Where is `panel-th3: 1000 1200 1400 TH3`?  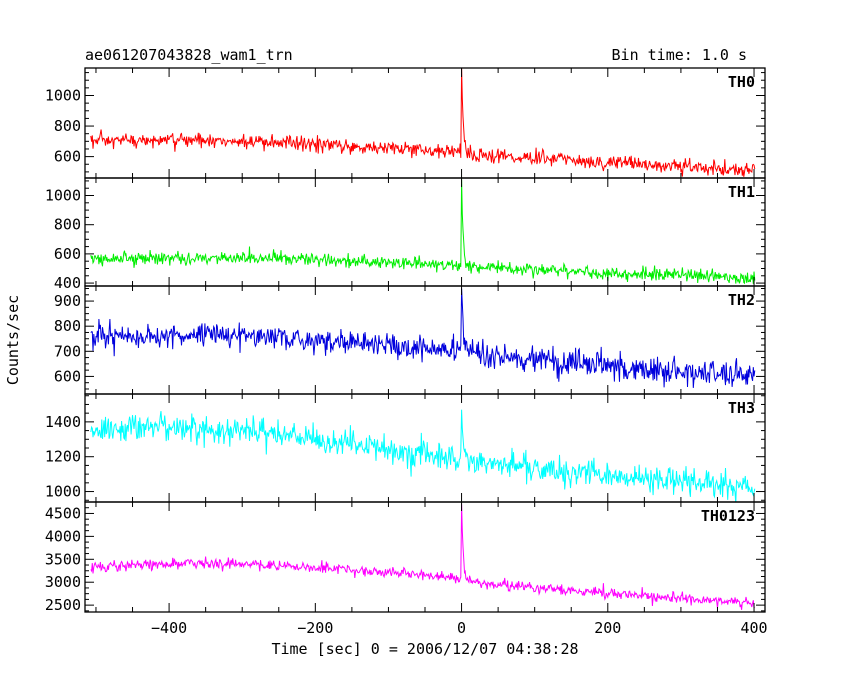
panel-th3: 1000 1200 1400 TH3 is located at coordinates (405, 448).